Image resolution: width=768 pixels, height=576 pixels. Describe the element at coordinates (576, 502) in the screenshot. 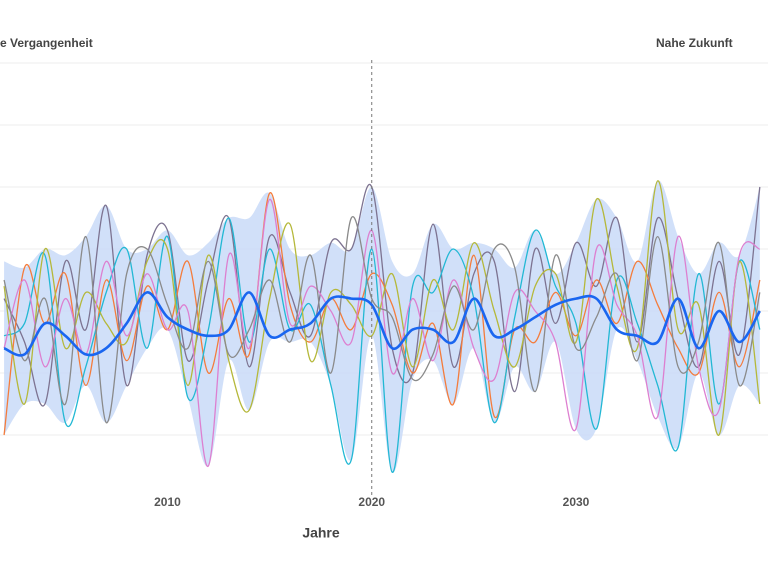

I see `x-tick-label: 2030` at that location.